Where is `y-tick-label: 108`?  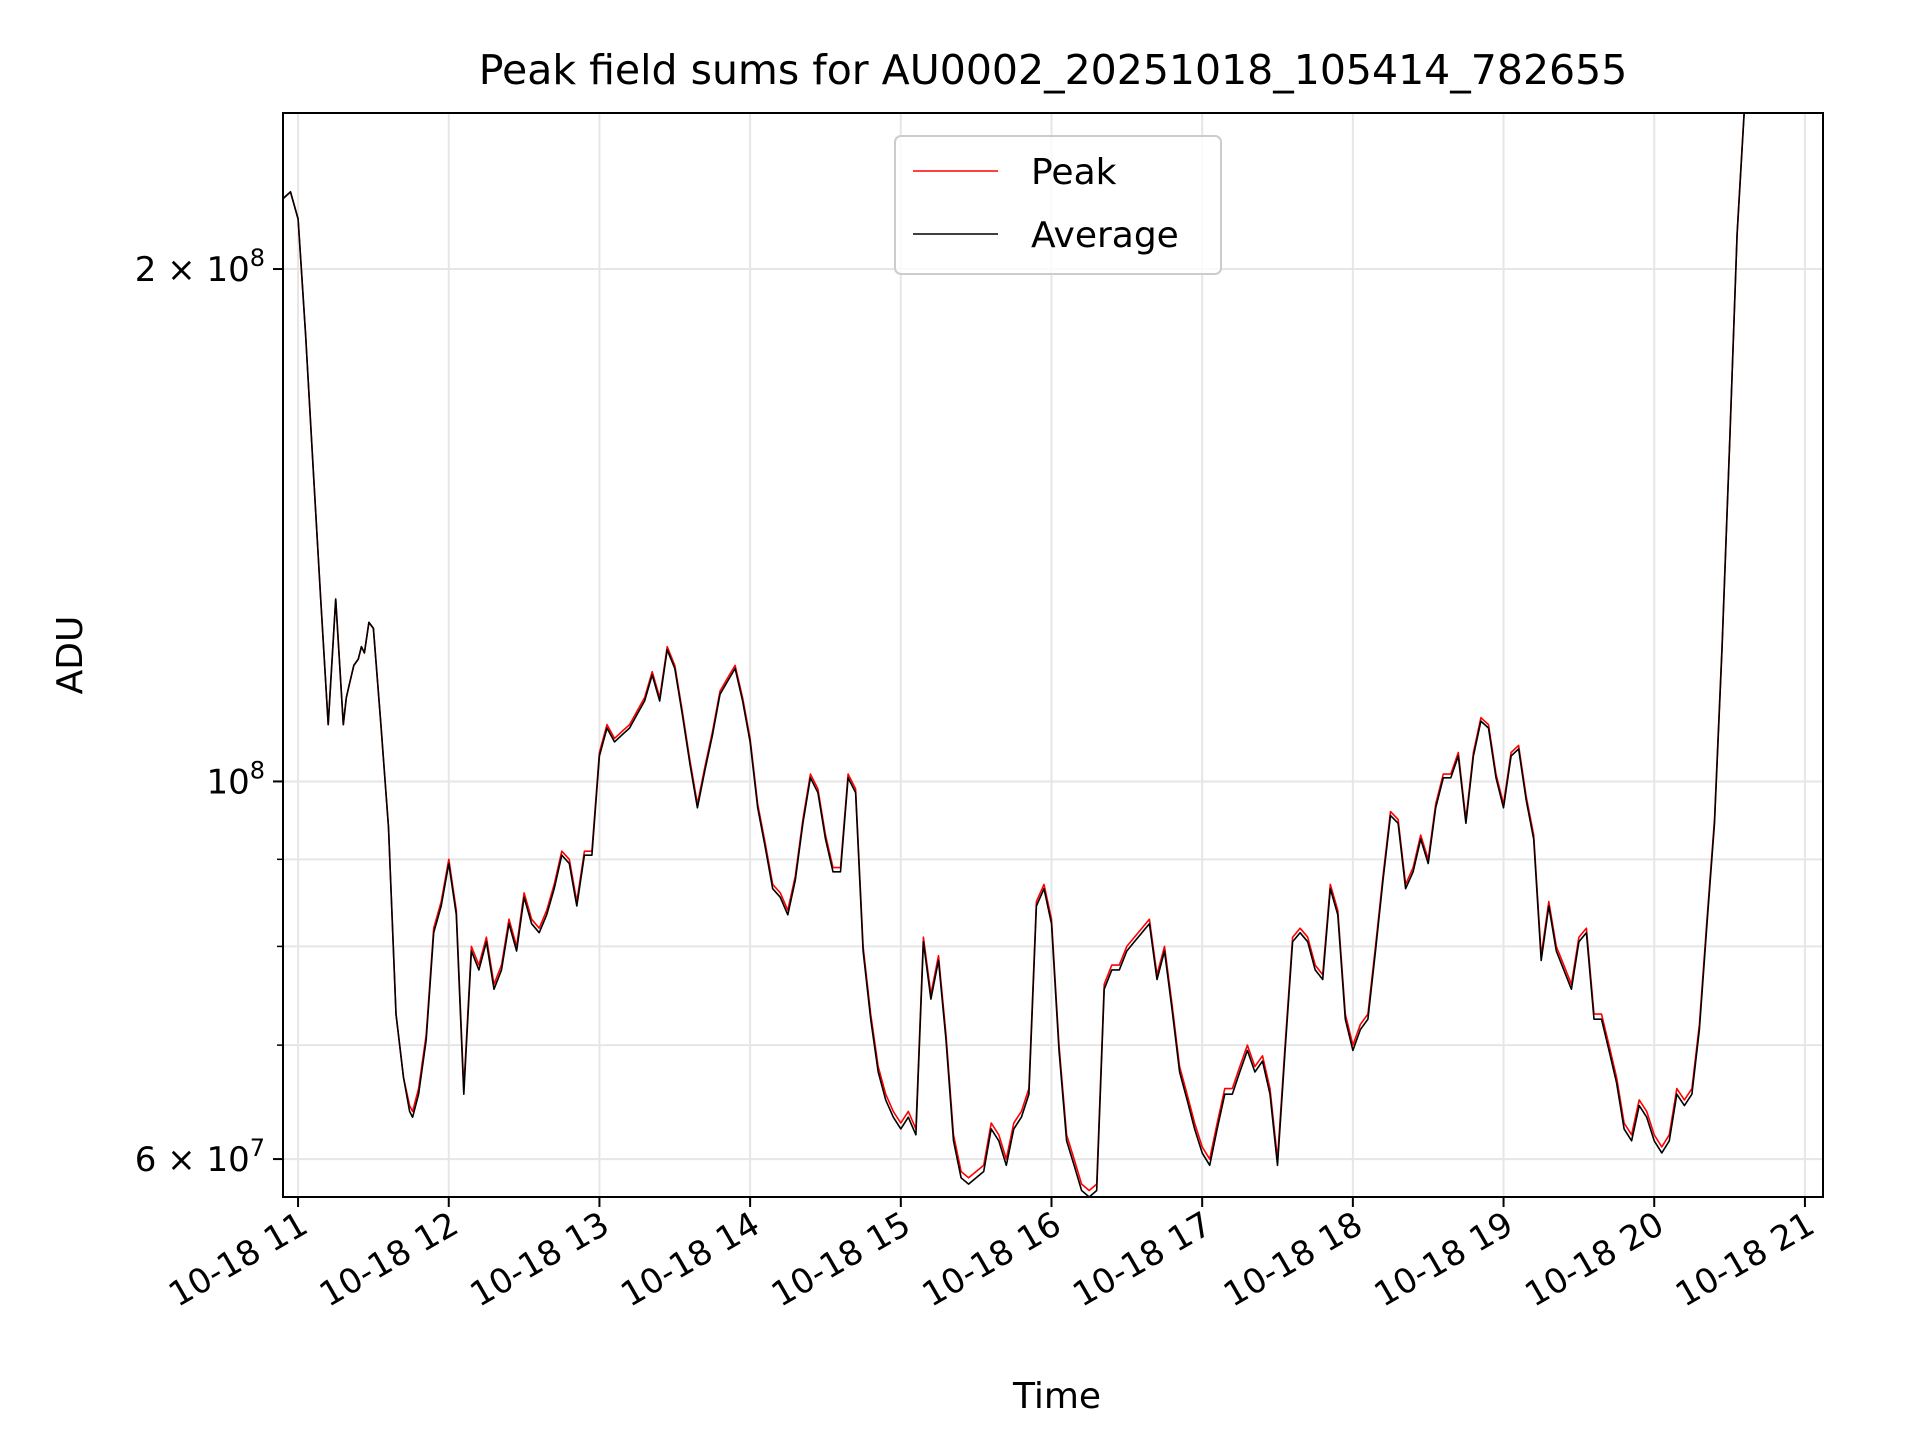
y-tick-label: 108 is located at coordinates (235, 779).